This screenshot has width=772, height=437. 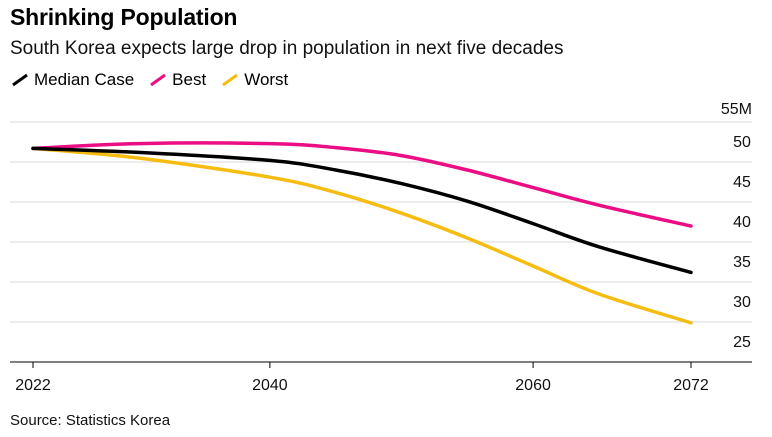 I want to click on legend-item-best: Best, so click(x=177, y=80).